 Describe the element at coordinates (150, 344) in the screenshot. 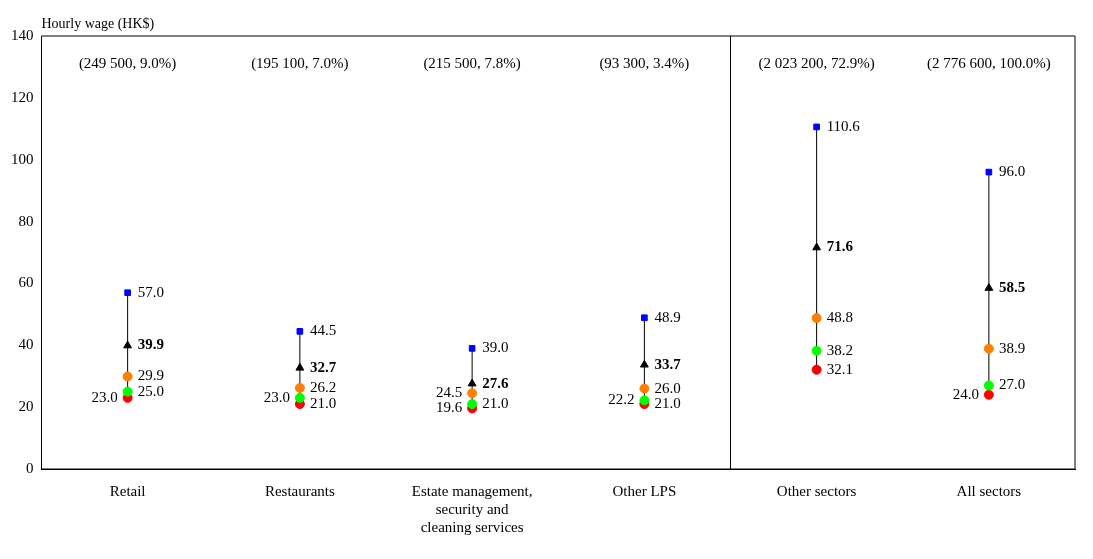

I see `data-label: 39.9` at that location.